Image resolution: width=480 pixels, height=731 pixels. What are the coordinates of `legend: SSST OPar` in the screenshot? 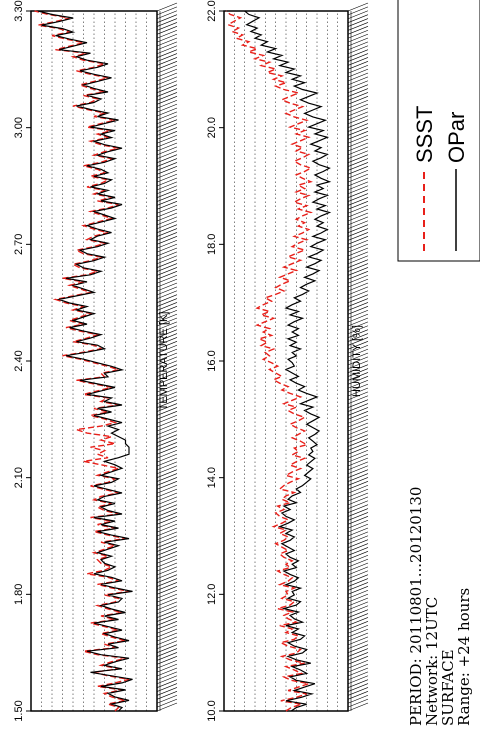 It's located at (438, 131).